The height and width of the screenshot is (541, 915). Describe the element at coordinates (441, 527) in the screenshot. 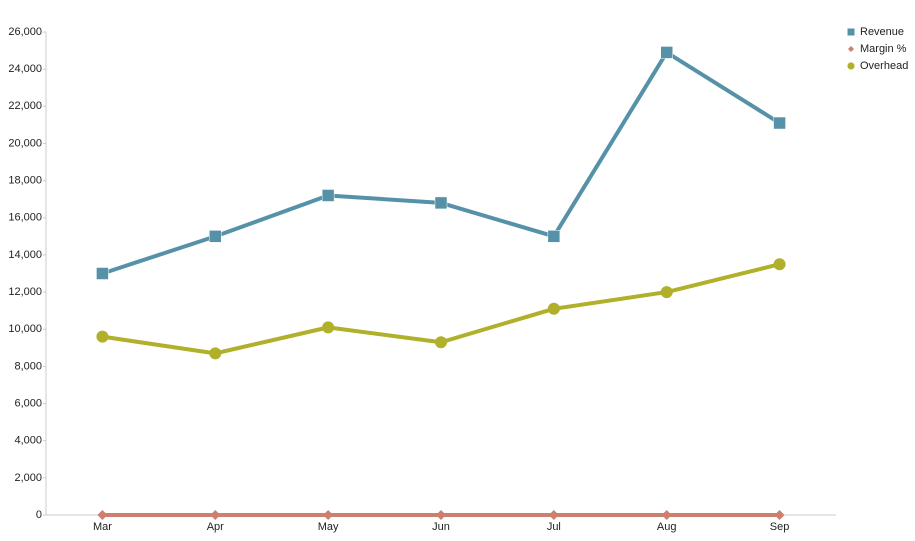

I see `x-tick-label: Jun` at that location.